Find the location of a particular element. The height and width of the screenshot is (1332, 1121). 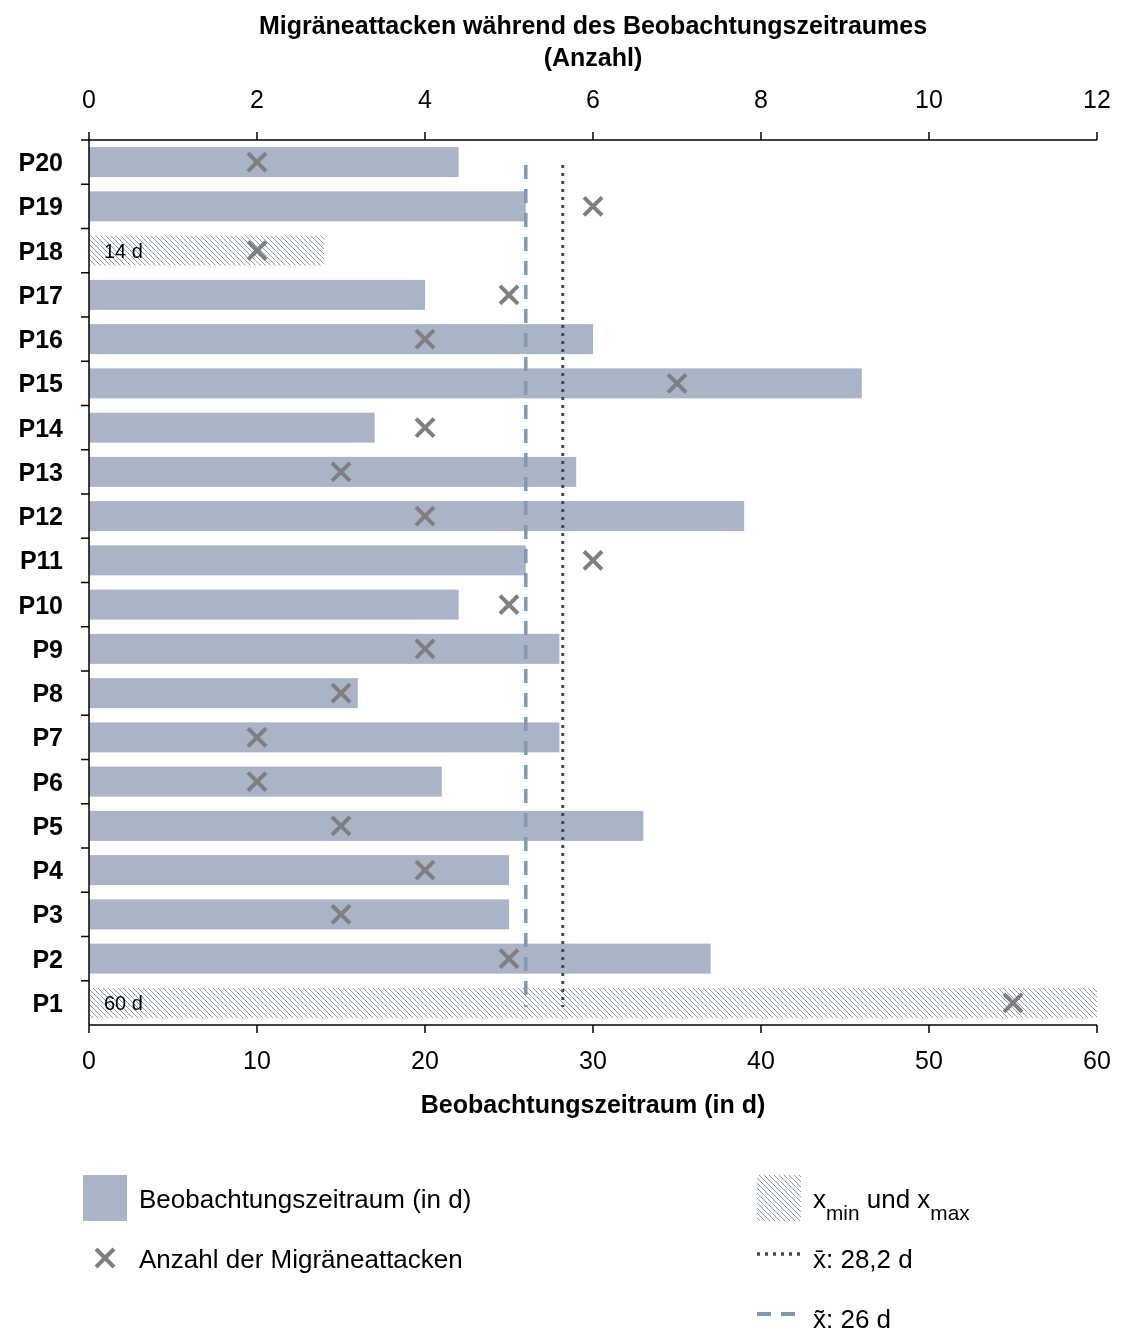

y-tick-label: P6 is located at coordinates (47, 781).